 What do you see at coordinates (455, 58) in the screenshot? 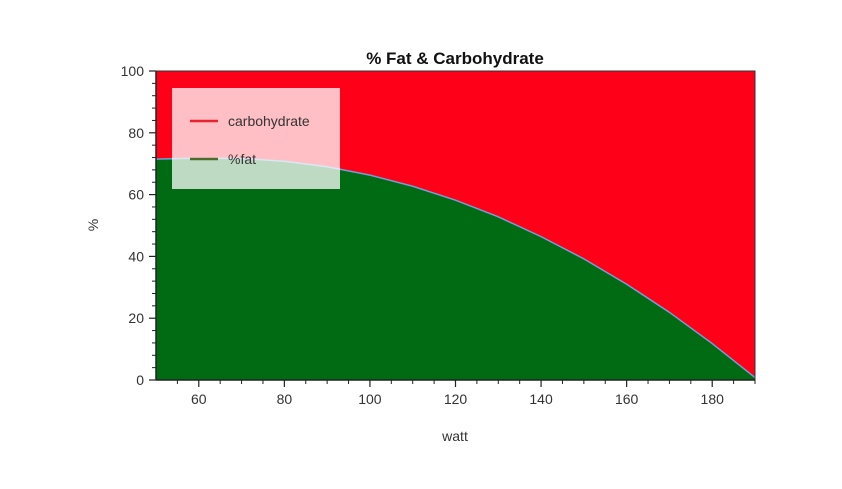
I see `chart-title: % Fat & Carbohydrate` at bounding box center [455, 58].